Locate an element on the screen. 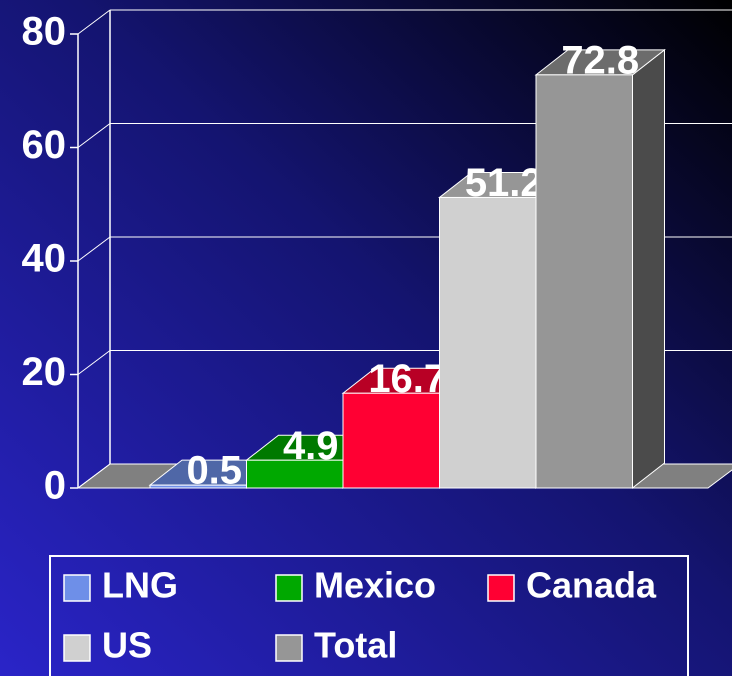 This screenshot has height=676, width=732. data-label: 4.9 is located at coordinates (311, 446).